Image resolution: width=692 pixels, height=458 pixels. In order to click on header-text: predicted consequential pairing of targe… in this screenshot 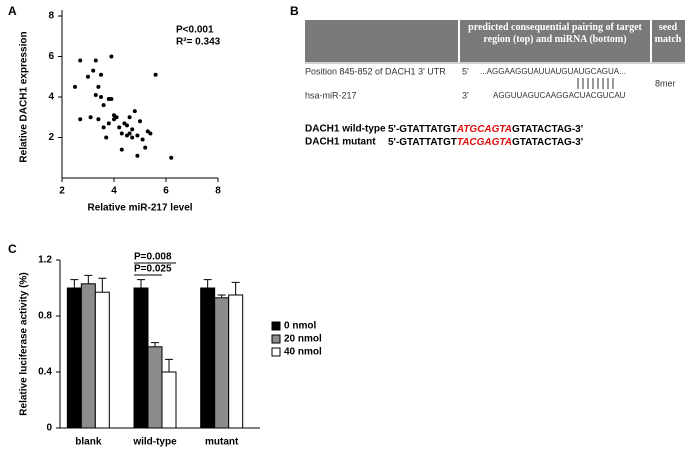, I will do `click(555, 33)`.